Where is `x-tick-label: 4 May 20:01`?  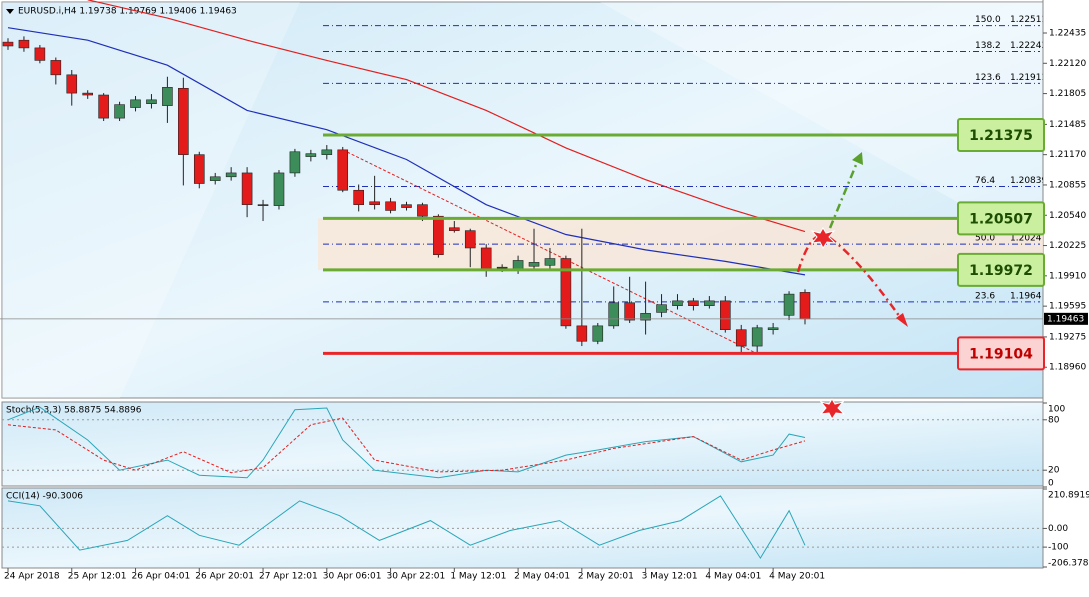
x-tick-label: 4 May 20:01 is located at coordinates (797, 577).